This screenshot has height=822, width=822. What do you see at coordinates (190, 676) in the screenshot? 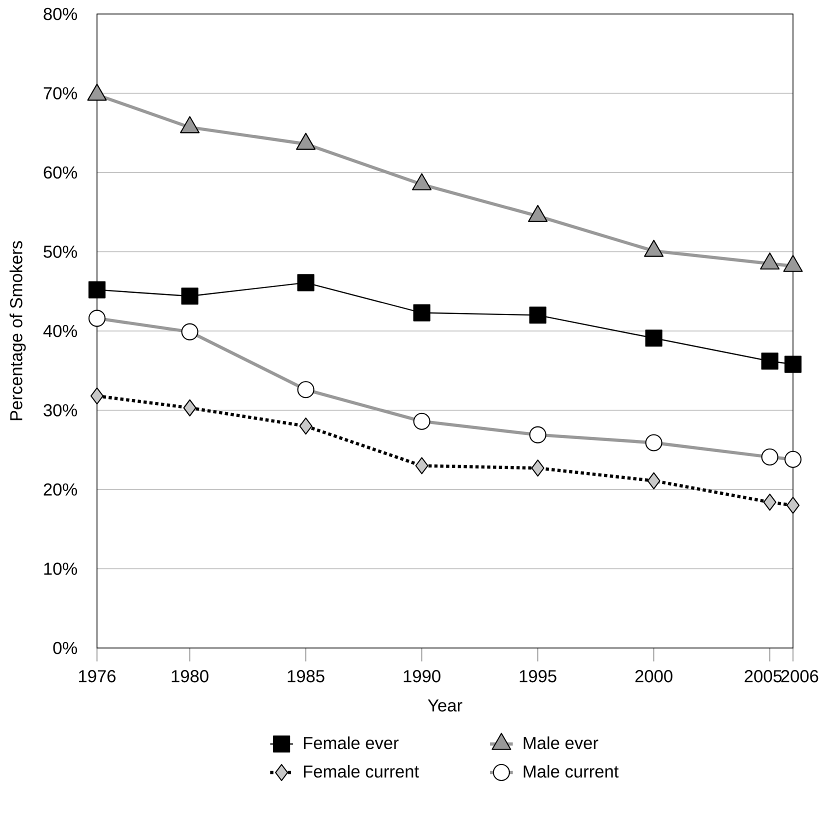
I see `x-tick-label: 1980` at bounding box center [190, 676].